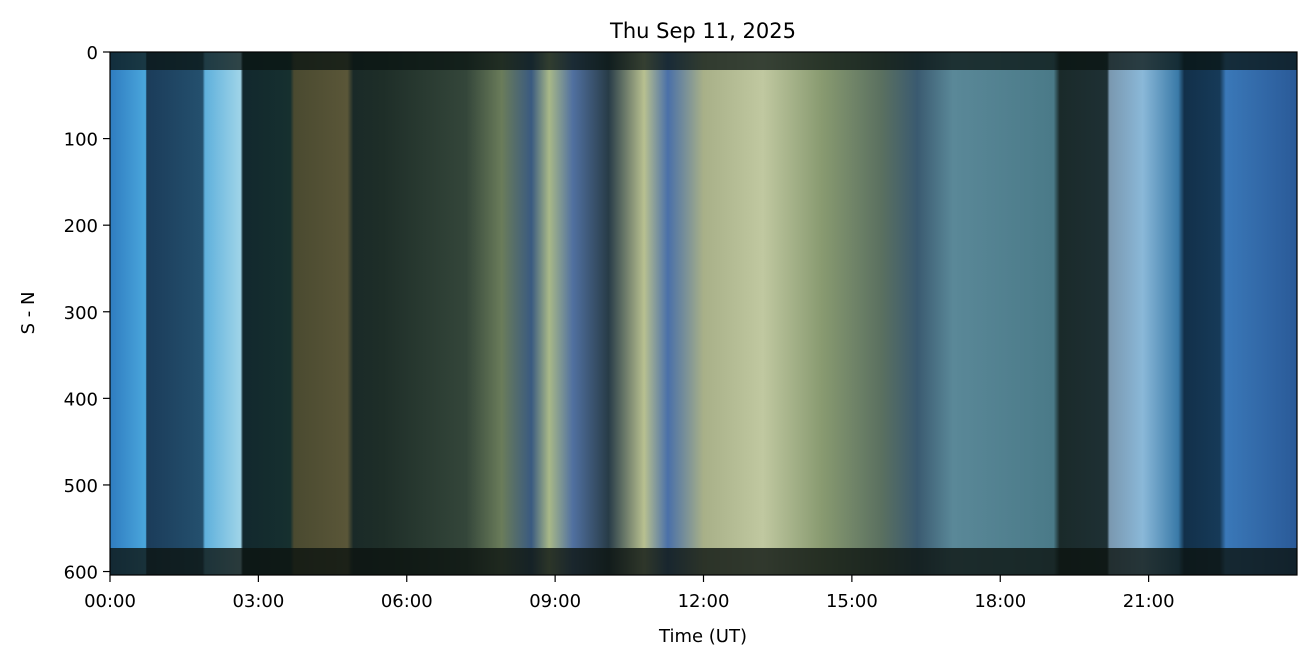 The image size is (1313, 665). I want to click on x-tick-label: 18:00, so click(1000, 601).